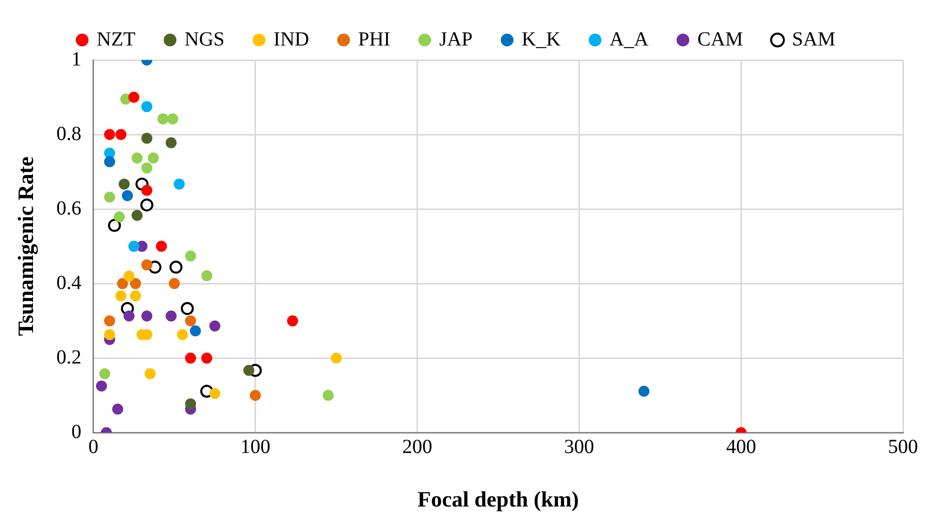 The width and height of the screenshot is (933, 523). Describe the element at coordinates (741, 447) in the screenshot. I see `x-tick-label: 400` at that location.